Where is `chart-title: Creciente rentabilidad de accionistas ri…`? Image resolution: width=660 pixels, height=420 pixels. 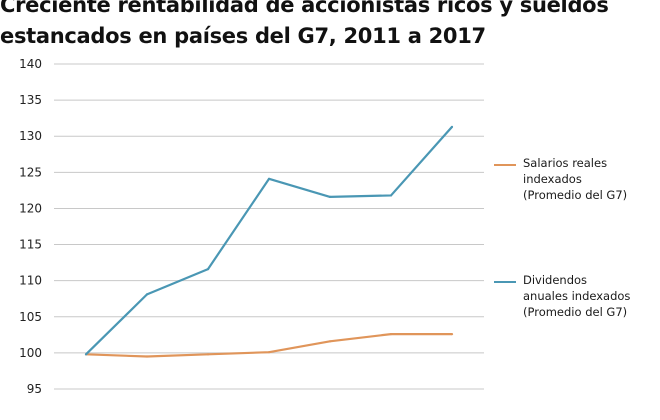
chart-title: Creciente rentabilidad de accionistas ri… is located at coordinates (320, 26).